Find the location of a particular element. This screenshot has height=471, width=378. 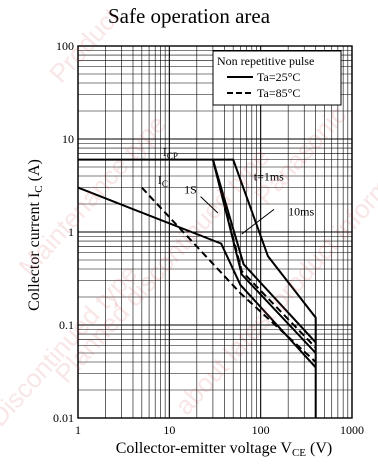

legend-title: Non repetitive pulse is located at coordinates (265, 61).